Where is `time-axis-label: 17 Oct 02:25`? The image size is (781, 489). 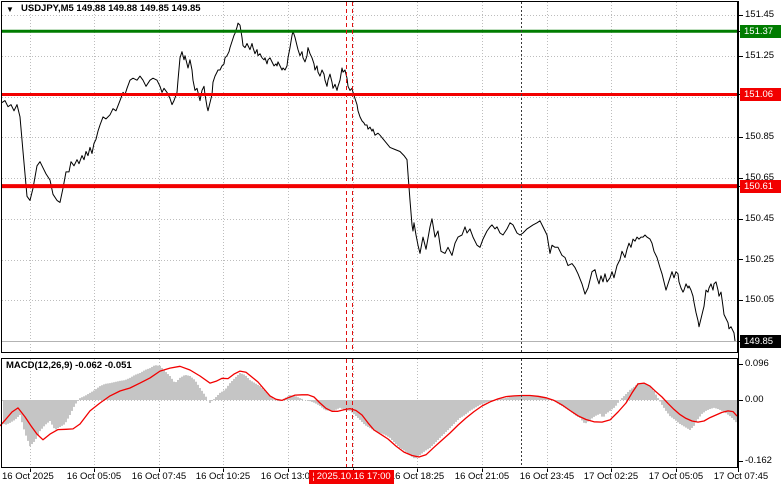
time-axis-label: 17 Oct 02:25 is located at coordinates (611, 476).